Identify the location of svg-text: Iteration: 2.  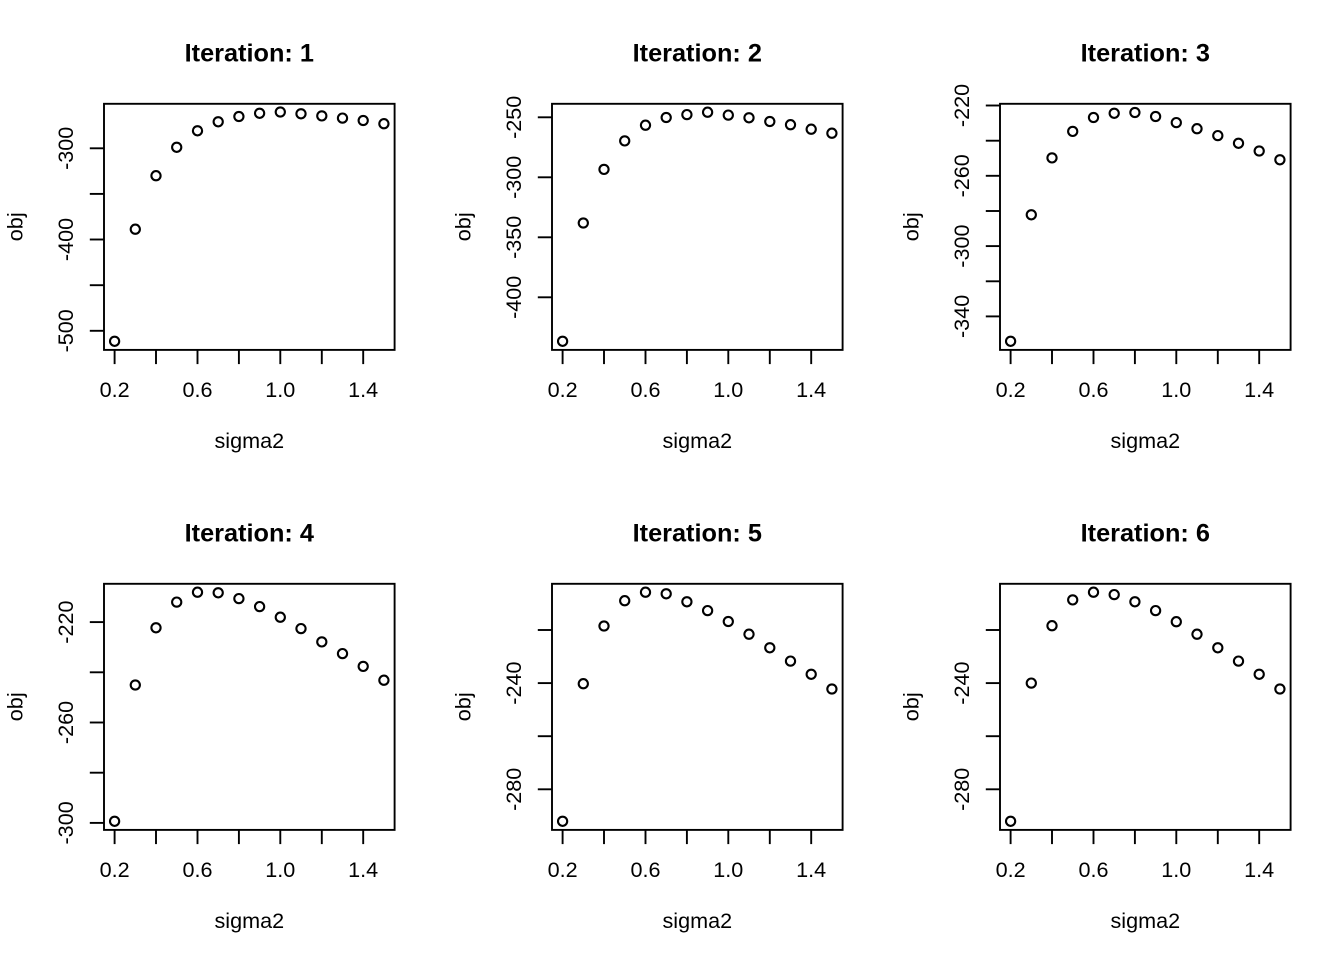
(697, 54).